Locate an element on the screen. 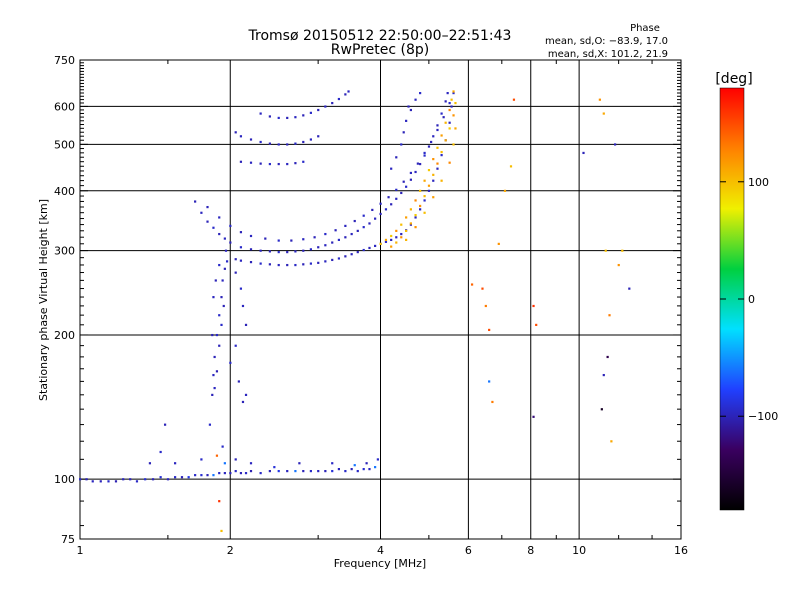 The width and height of the screenshot is (800, 600). y-tick-labels: 75 100 200 300 400 500 600 750 is located at coordinates (64, 300).